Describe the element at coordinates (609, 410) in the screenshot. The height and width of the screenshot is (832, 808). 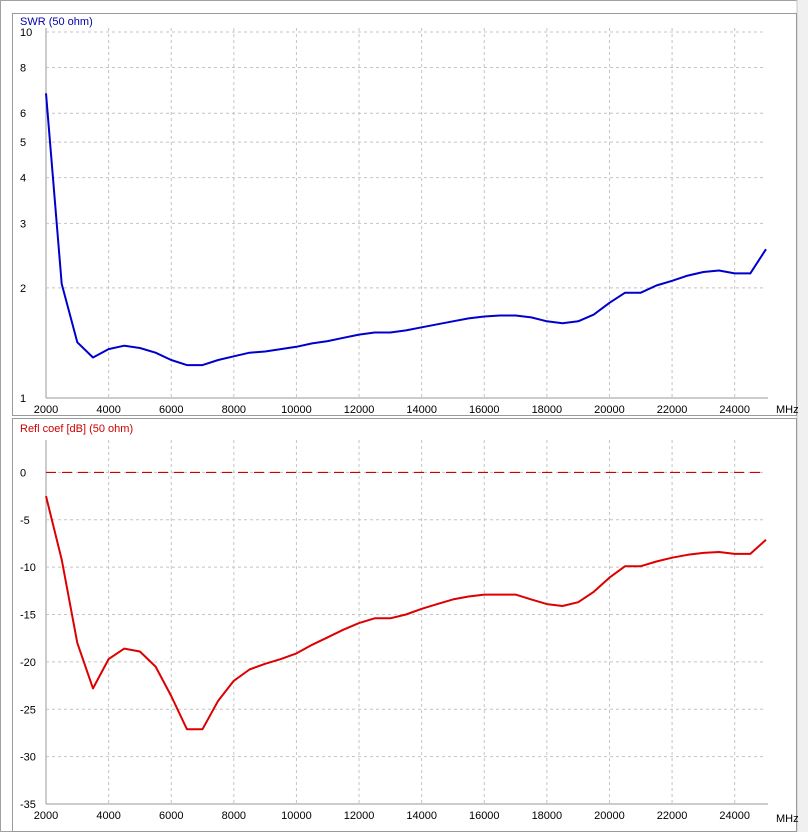
I see `swr-x-tick-label: 20000` at that location.